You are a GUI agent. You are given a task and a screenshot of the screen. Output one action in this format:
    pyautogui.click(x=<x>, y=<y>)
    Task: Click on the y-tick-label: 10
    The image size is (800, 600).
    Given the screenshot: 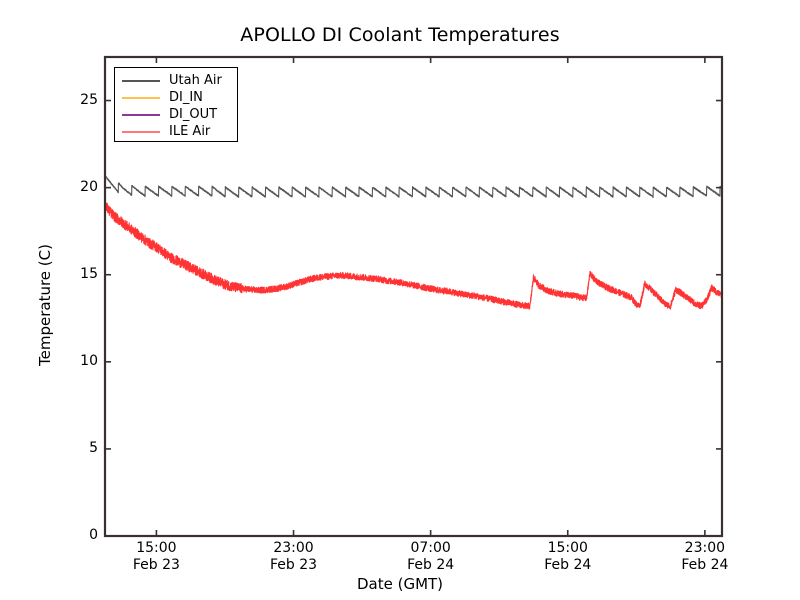 What is the action you would take?
    pyautogui.click(x=89, y=360)
    